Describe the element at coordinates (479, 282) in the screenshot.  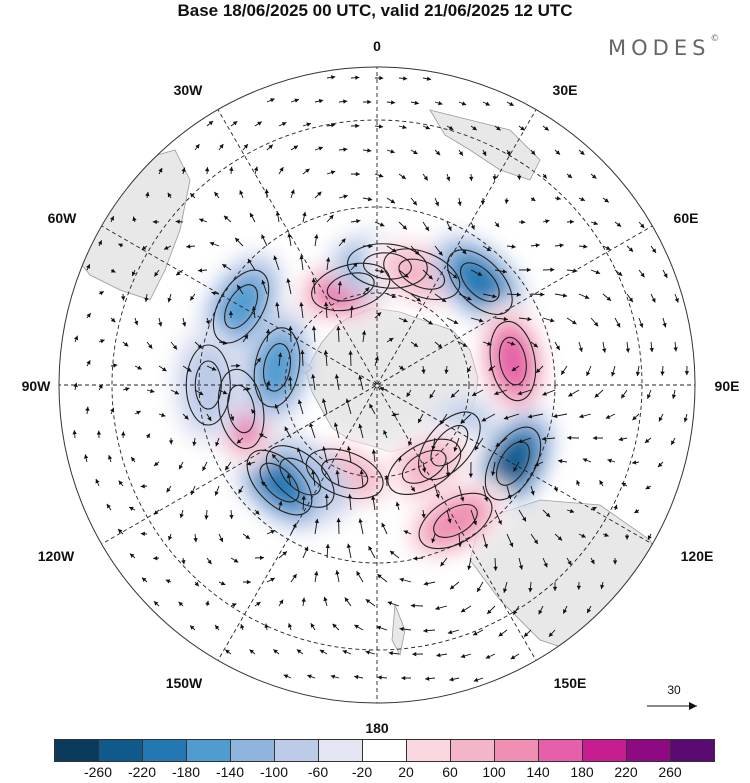
I see `anomaly-blob` at that location.